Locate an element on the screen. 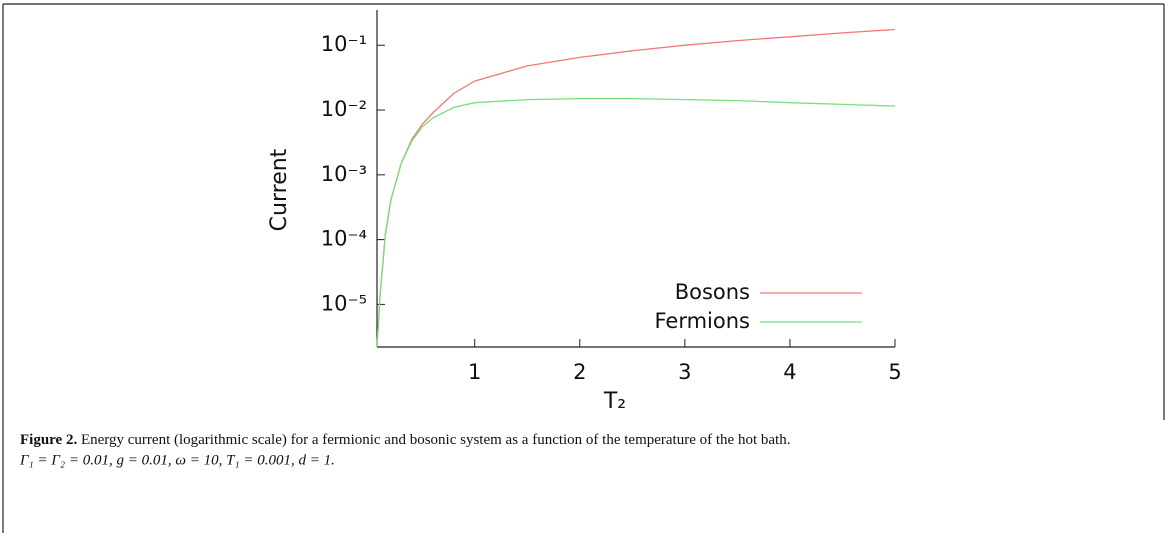  legend-label: Fermions is located at coordinates (702, 321).